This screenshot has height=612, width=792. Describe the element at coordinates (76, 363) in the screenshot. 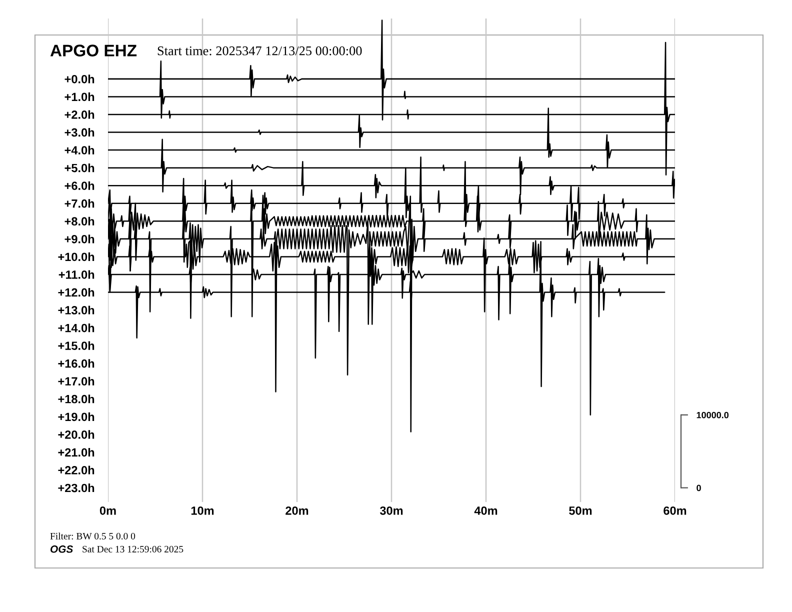

I see `y-tick-label: +16.0h` at that location.